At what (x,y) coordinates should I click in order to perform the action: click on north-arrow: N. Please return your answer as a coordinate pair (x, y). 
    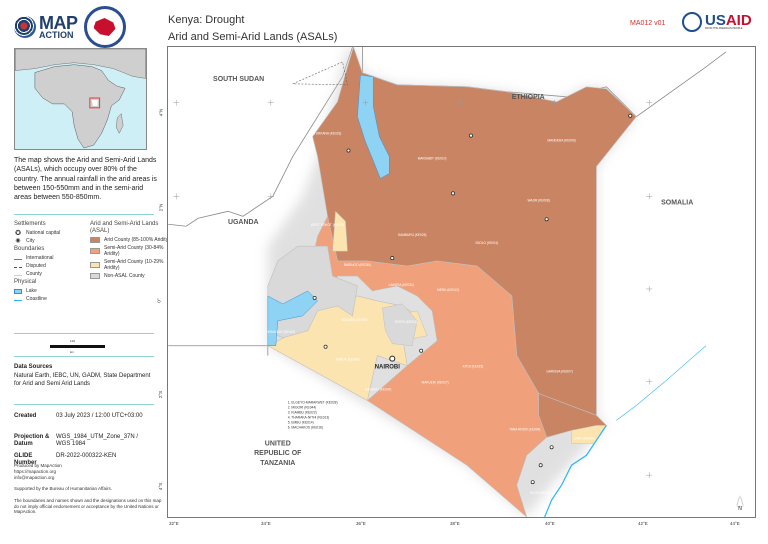
    Looking at the image, I should click on (740, 504).